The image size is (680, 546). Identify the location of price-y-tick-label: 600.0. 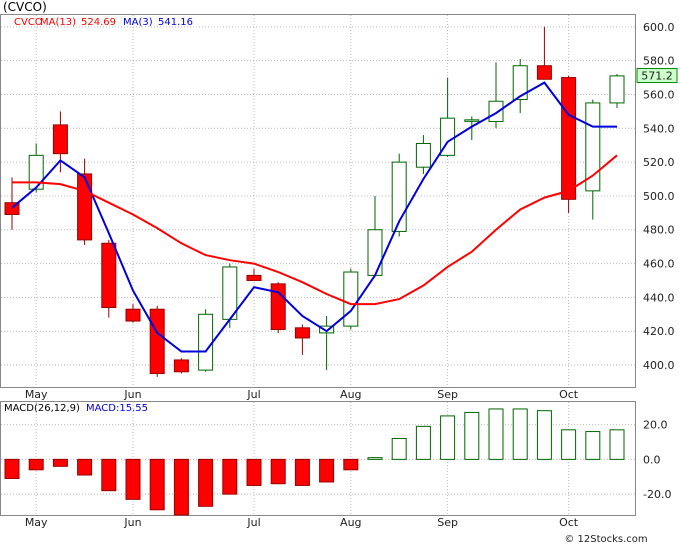
(659, 27).